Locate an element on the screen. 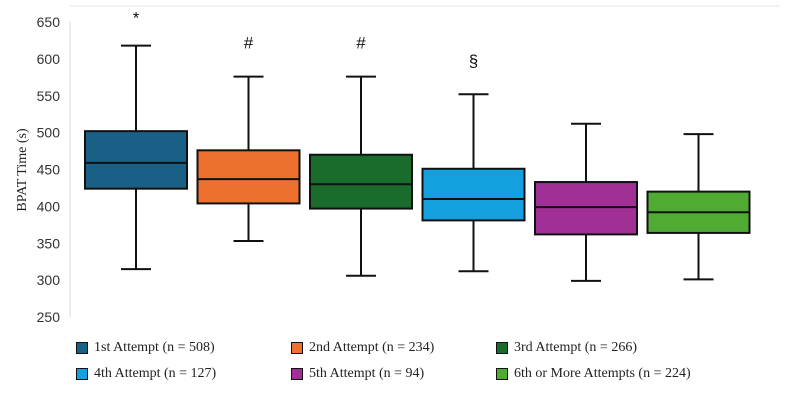 The width and height of the screenshot is (790, 405). legend-item-2: 2nd Attempt (n = 234) is located at coordinates (362, 348).